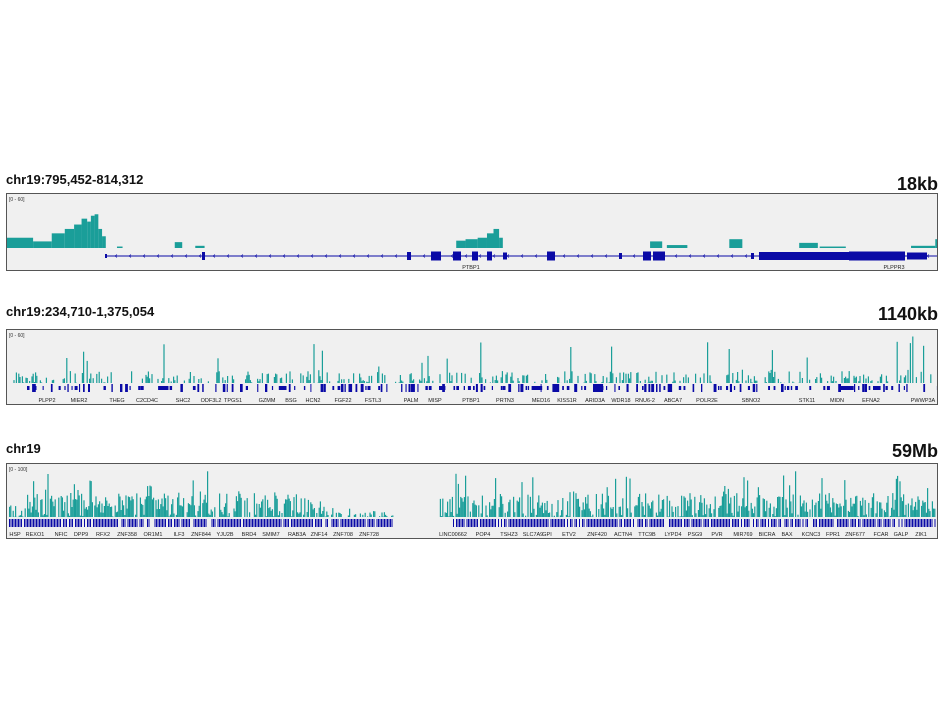  Describe the element at coordinates (435, 401) in the screenshot. I see `gene-label: MISP` at that location.